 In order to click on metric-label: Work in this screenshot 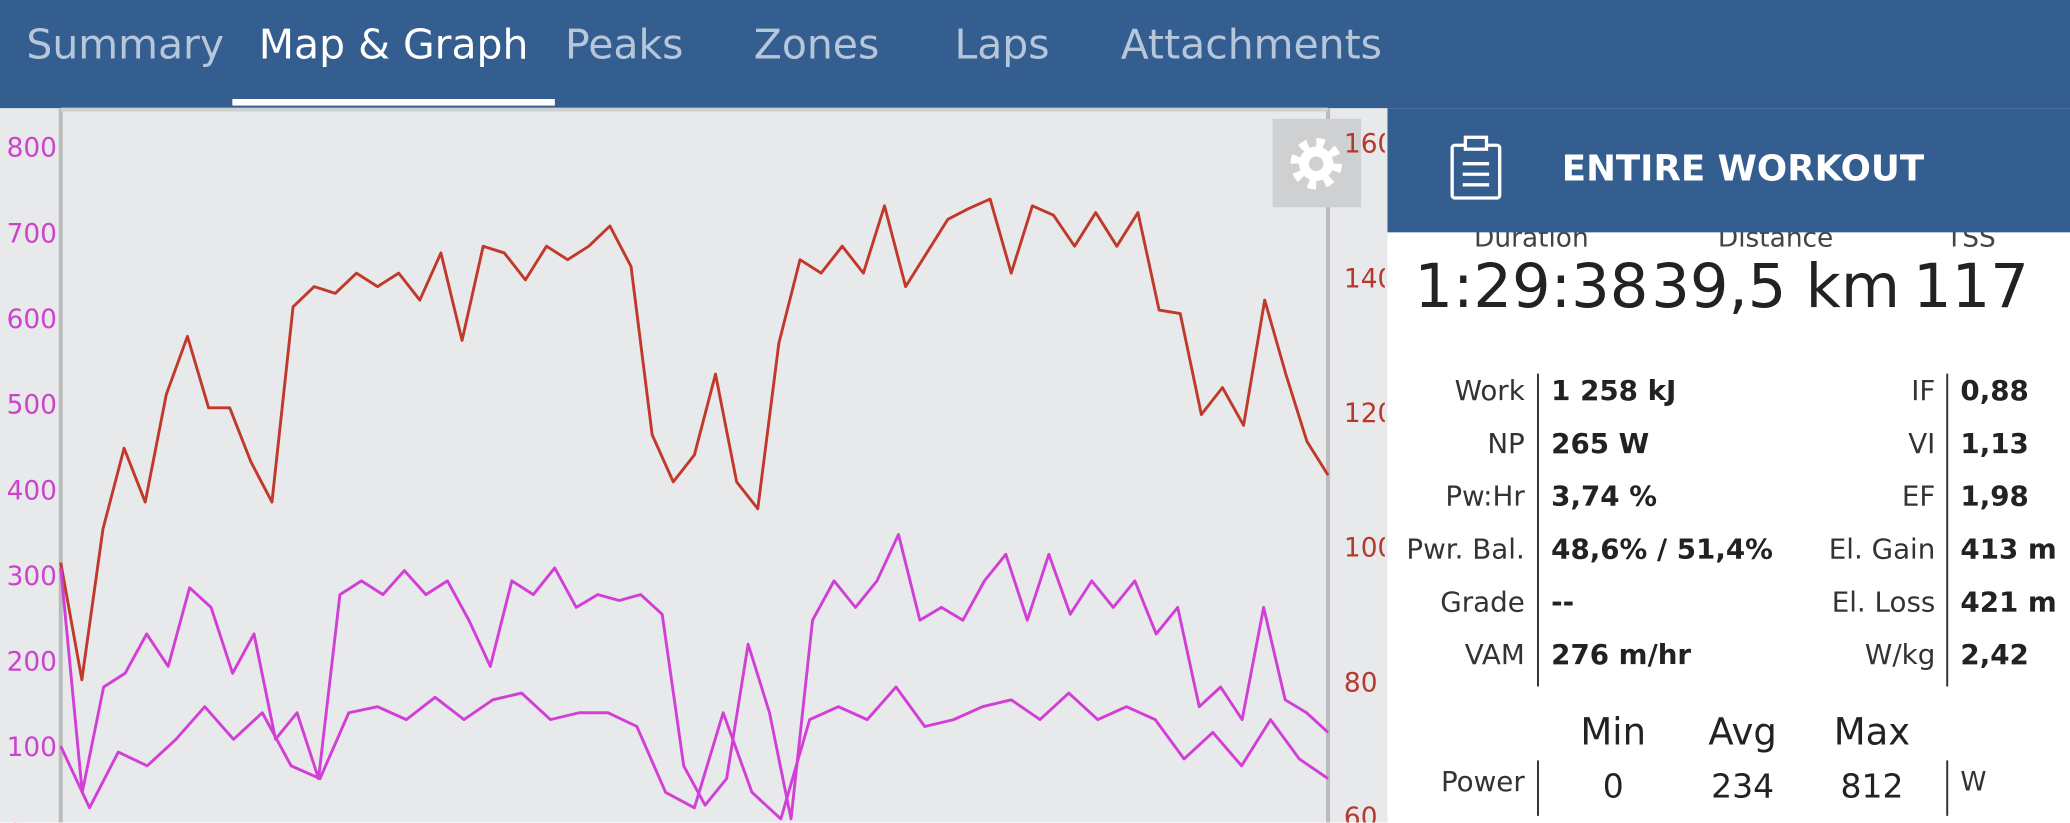, I will do `click(1490, 390)`.